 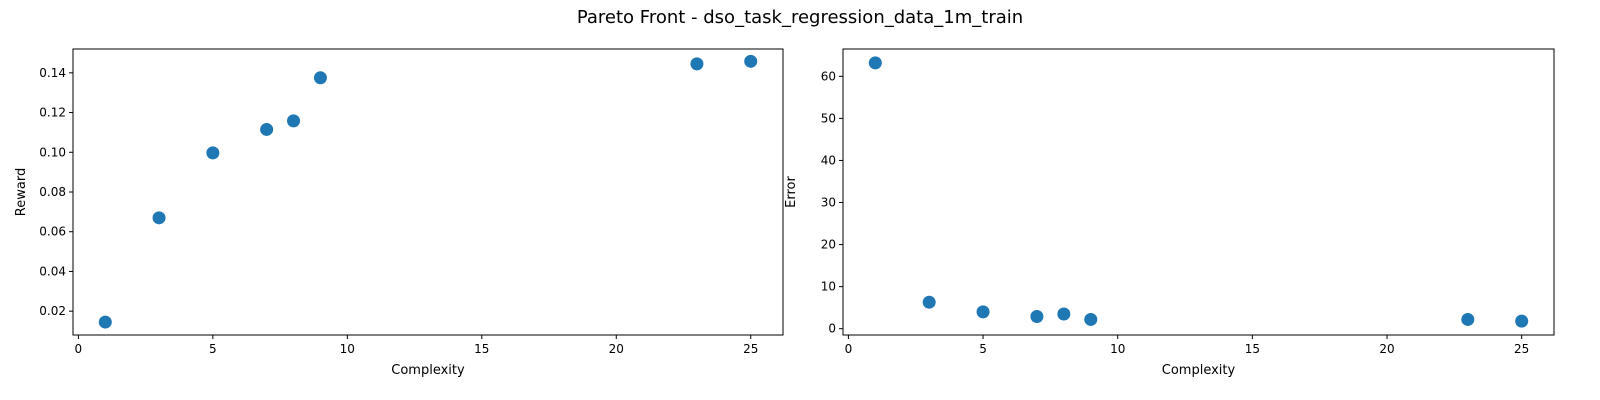 What do you see at coordinates (52, 152) in the screenshot?
I see `reward-y-tick-label: 0.10` at bounding box center [52, 152].